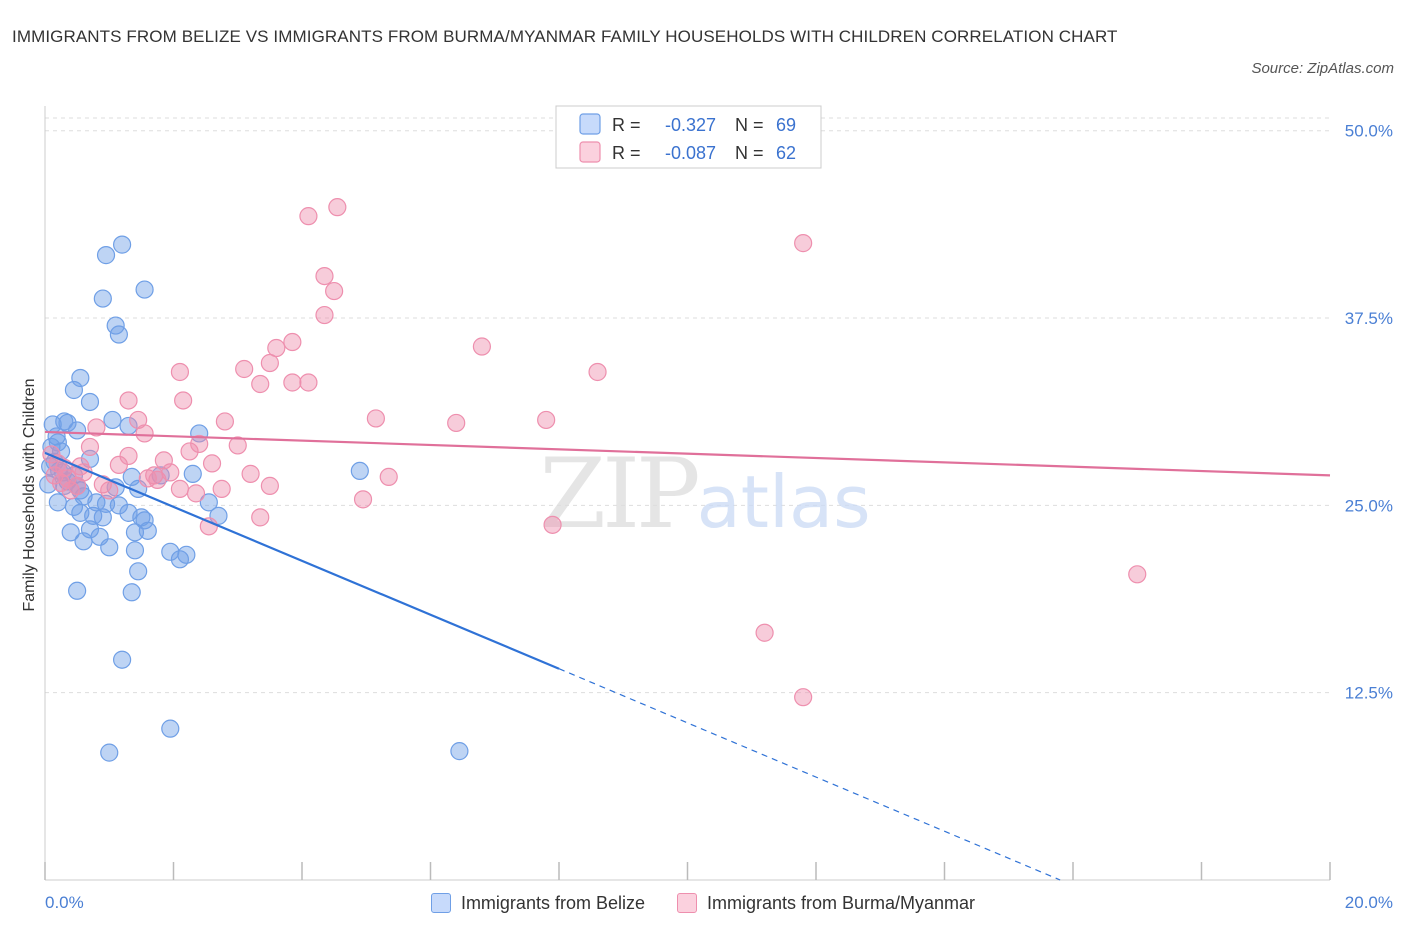 The image size is (1406, 930). What do you see at coordinates (841, 902) in the screenshot?
I see `legend-label-burma: Immigrants from Burma/Myanmar` at bounding box center [841, 902].